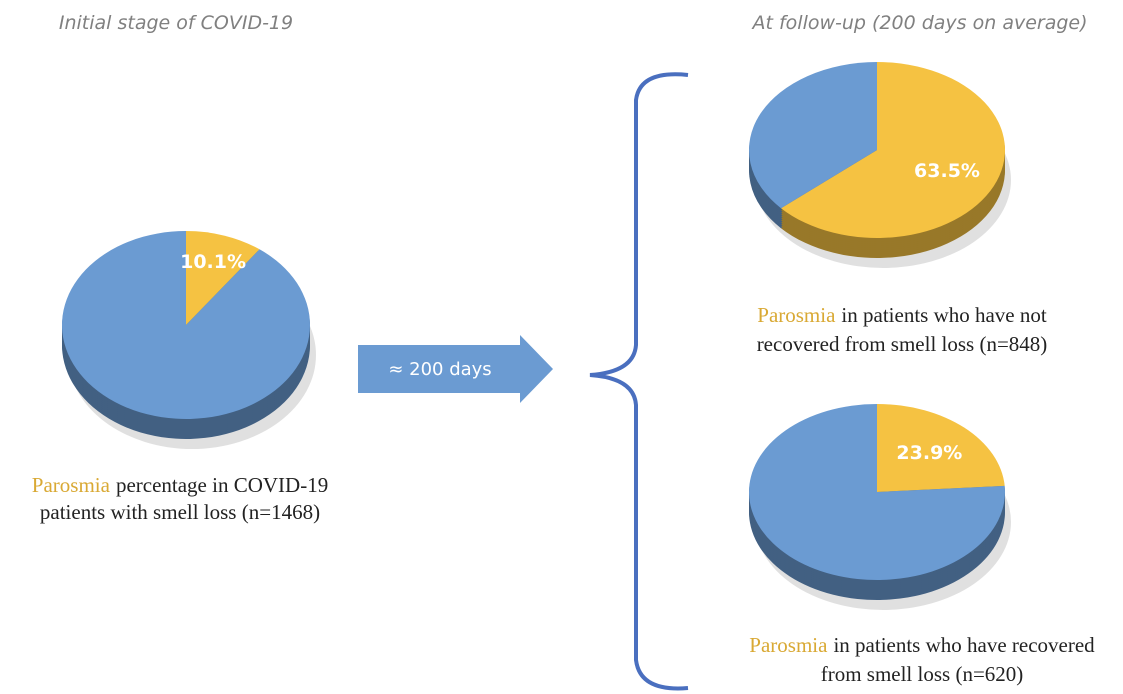  I want to click on caption-part: recovered from smell loss (n=848), so click(902, 344).